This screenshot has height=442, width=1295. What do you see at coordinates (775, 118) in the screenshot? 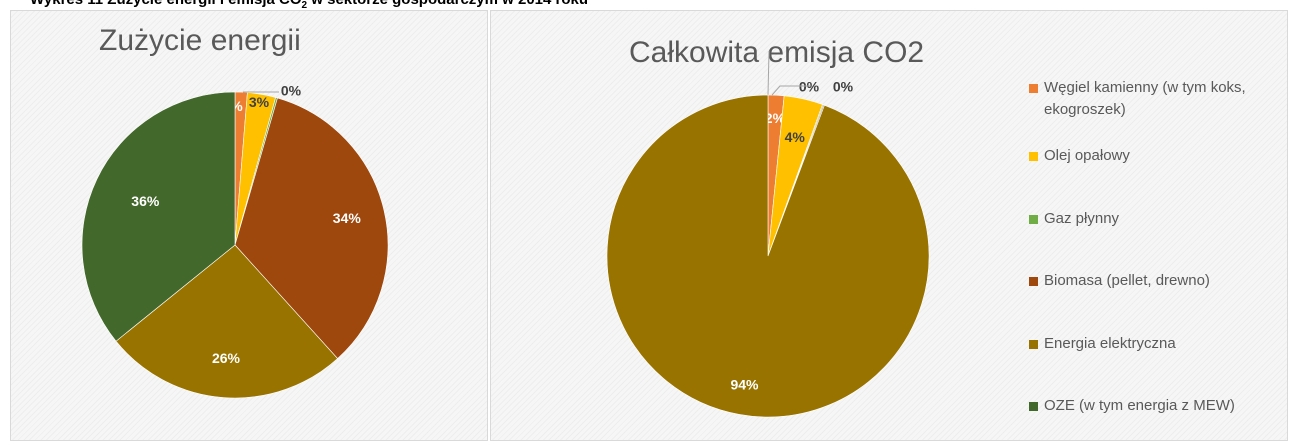
I see `emission-data-label-0: 2%` at bounding box center [775, 118].